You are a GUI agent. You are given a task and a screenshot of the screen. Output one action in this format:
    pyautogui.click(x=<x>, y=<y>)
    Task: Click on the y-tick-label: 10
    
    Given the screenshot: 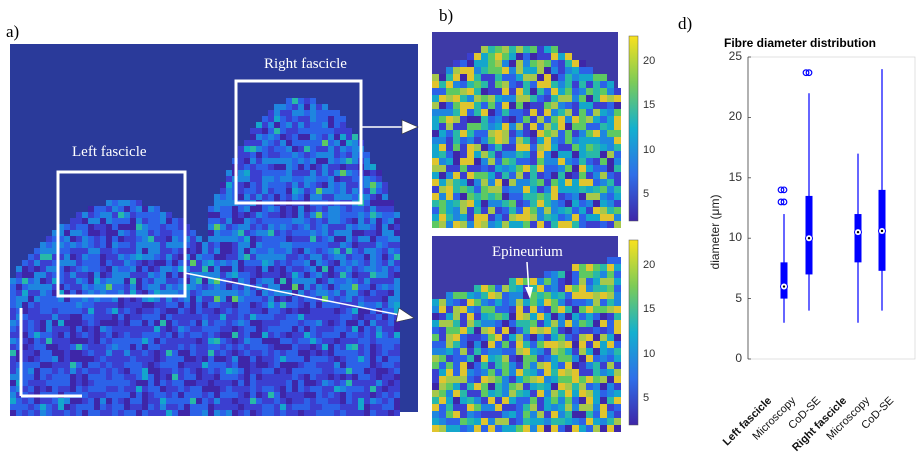 What is the action you would take?
    pyautogui.click(x=735, y=237)
    